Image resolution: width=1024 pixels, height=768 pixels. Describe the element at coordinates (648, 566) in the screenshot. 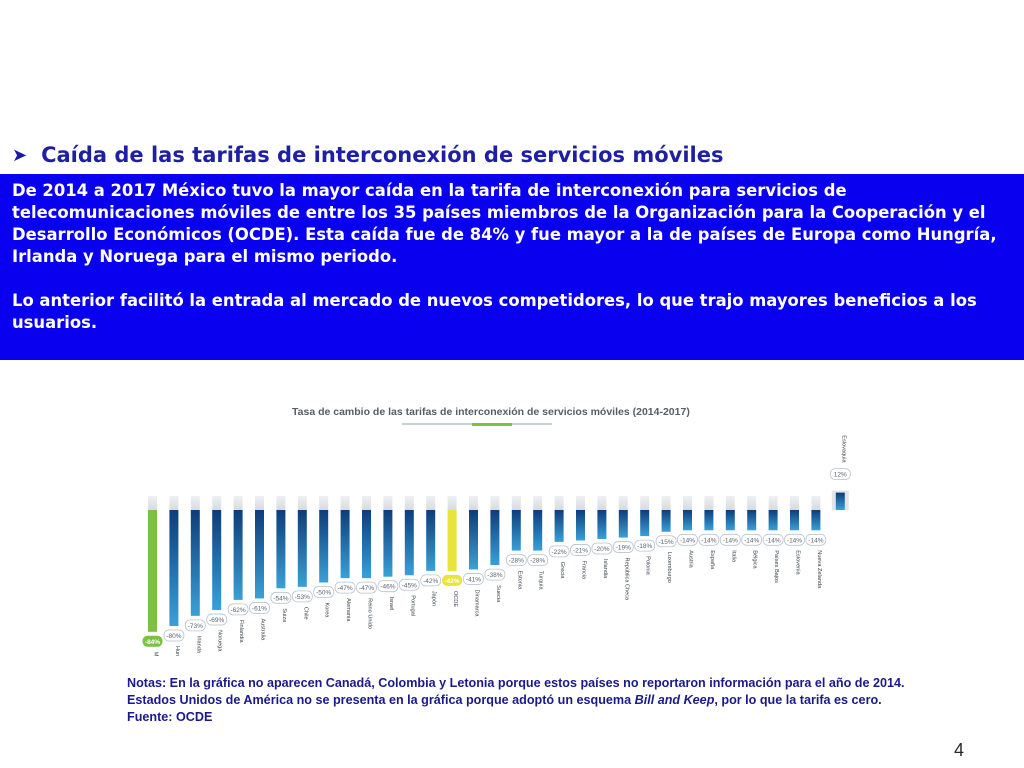

I see `category-label: Polonia` at that location.